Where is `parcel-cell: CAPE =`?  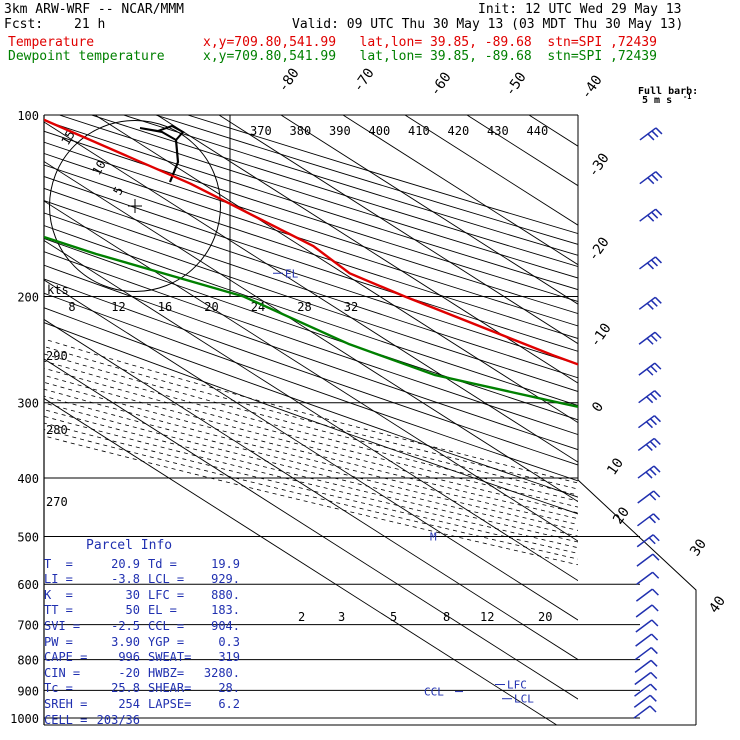 parcel-cell: CAPE = is located at coordinates (66, 657).